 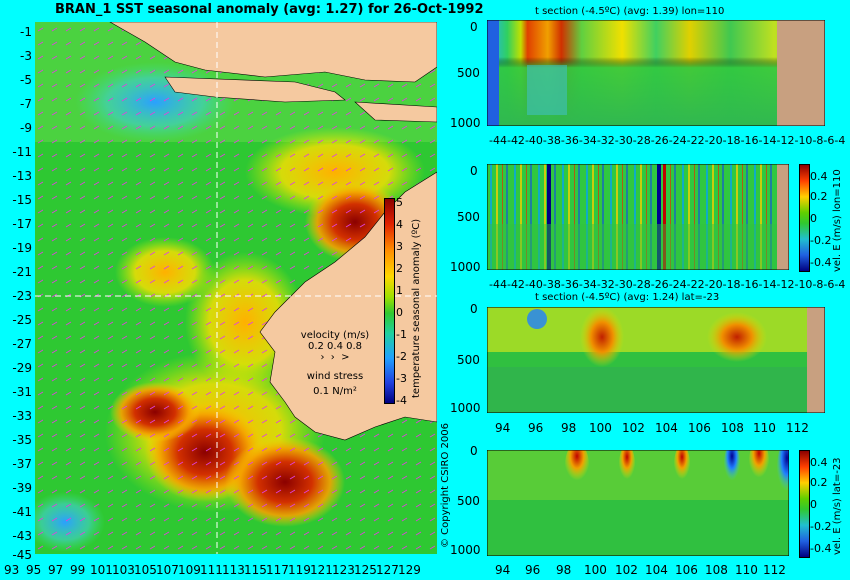 What do you see at coordinates (22, 224) in the screenshot?
I see `lat-tick: -17` at bounding box center [22, 224].